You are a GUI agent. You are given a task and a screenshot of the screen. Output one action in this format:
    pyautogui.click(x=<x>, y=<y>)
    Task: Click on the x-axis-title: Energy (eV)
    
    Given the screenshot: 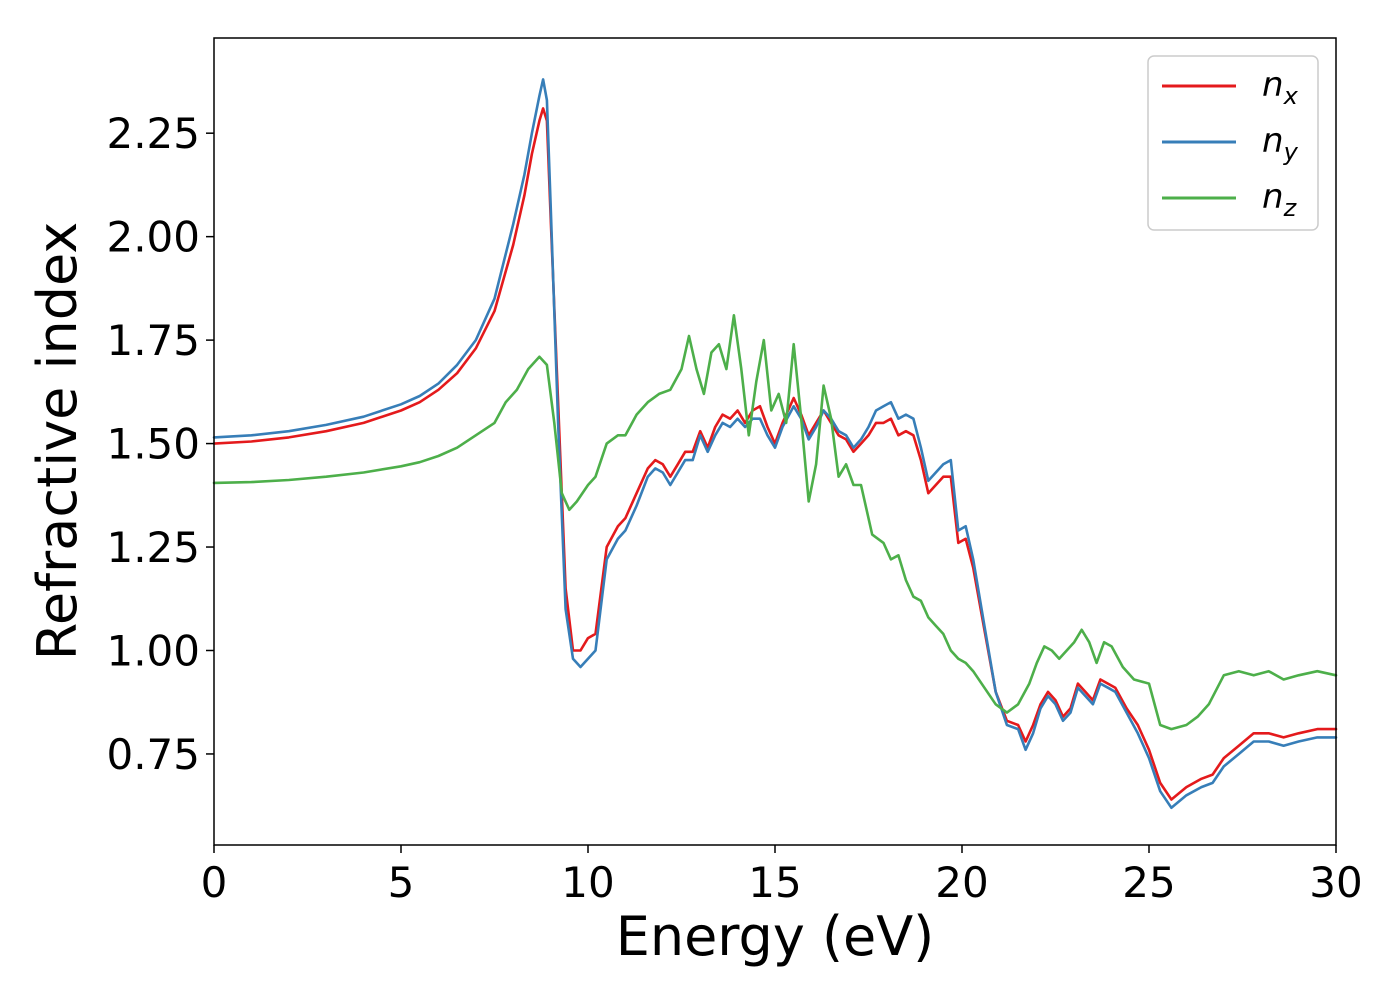 What is the action you would take?
    pyautogui.click(x=775, y=936)
    